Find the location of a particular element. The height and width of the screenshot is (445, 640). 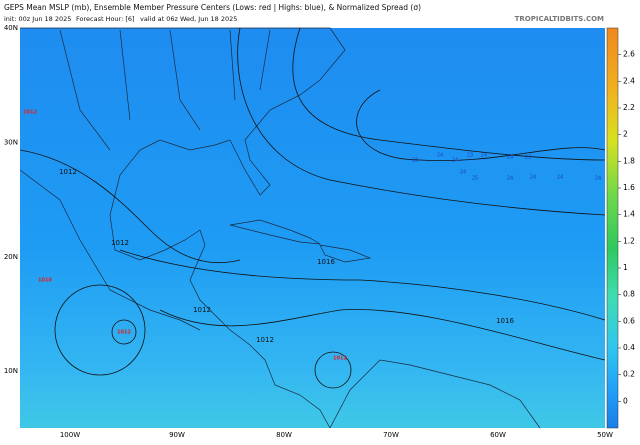

lon-label: 100W is located at coordinates (70, 435).